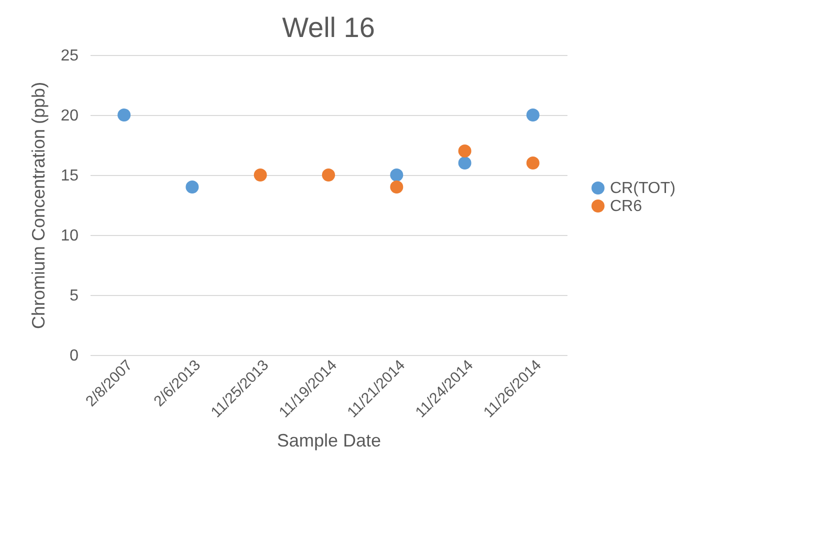  What do you see at coordinates (69, 56) in the screenshot?
I see `y-tick-label: 25` at bounding box center [69, 56].